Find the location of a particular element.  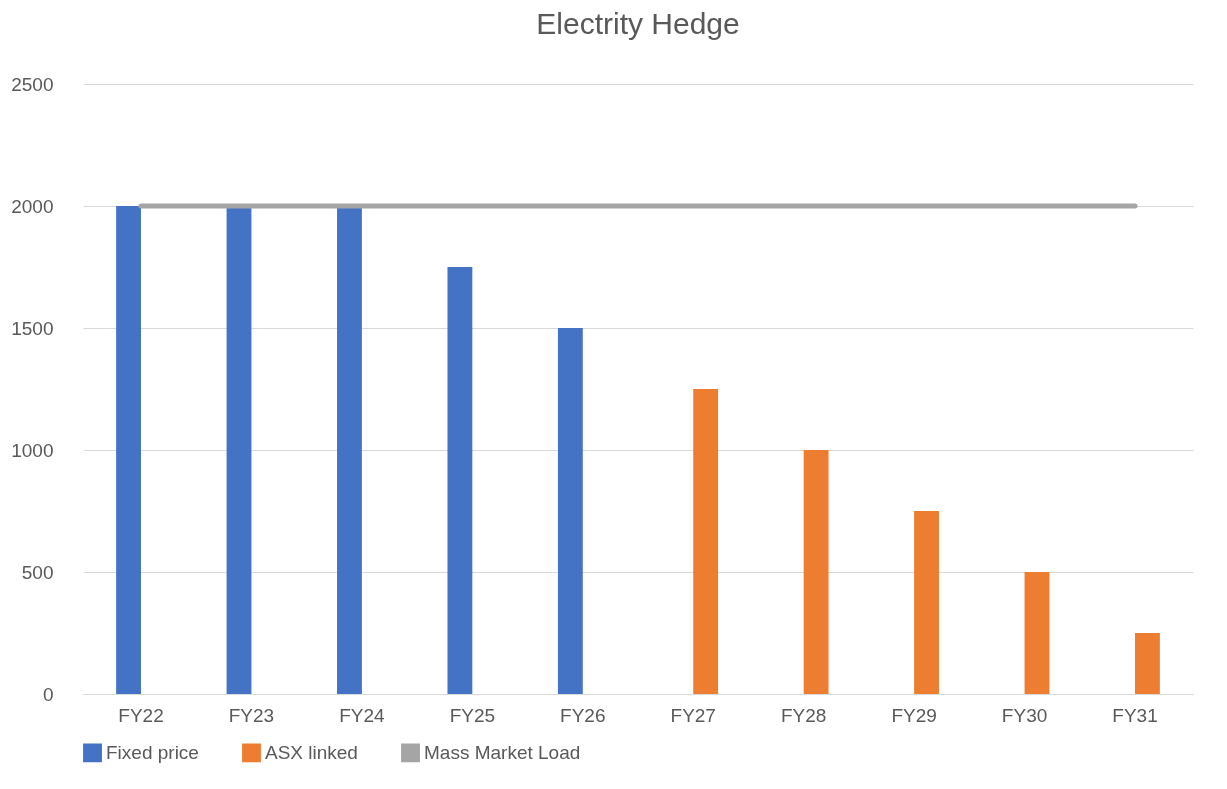

x-tick-label: FY31 is located at coordinates (1135, 715).